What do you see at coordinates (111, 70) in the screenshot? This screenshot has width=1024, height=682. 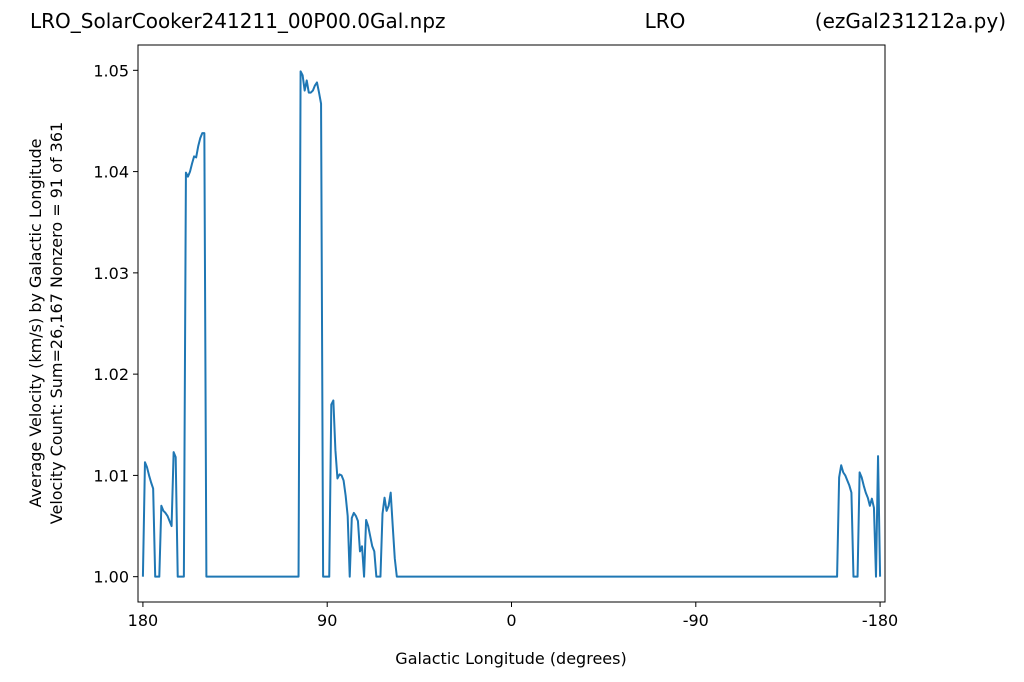 I see `y-tick-label: 1.05` at bounding box center [111, 70].